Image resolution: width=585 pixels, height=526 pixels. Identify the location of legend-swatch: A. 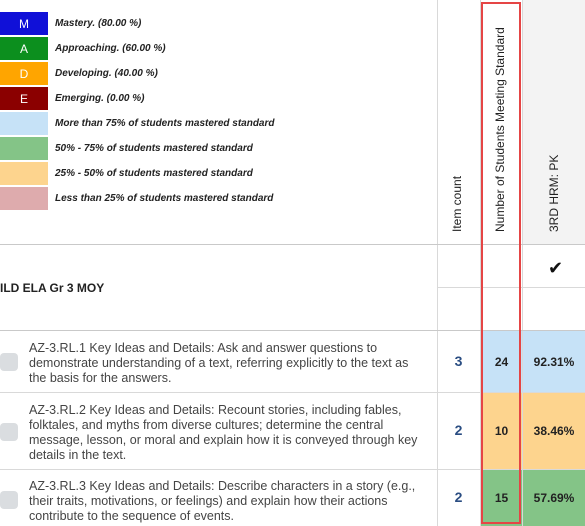
(24, 48).